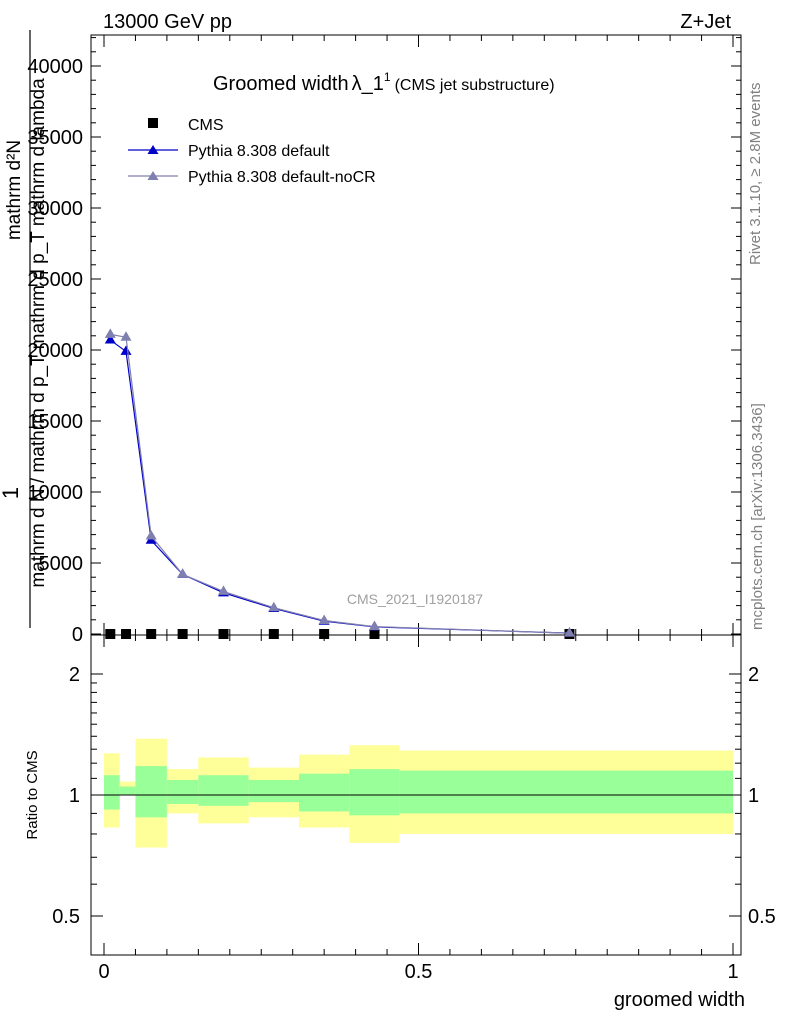  What do you see at coordinates (415, 599) in the screenshot?
I see `analysis-watermark: CMS_2021_I1920187` at bounding box center [415, 599].